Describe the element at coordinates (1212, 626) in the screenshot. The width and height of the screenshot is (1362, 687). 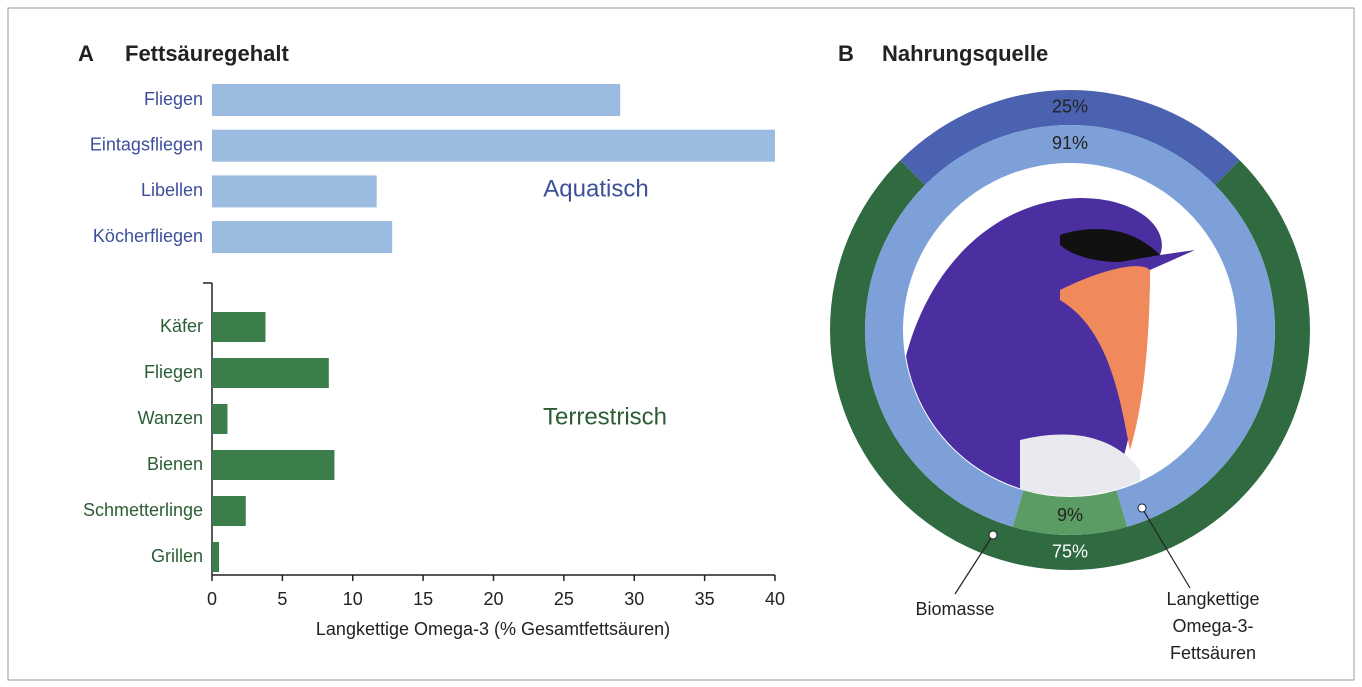
I see `ring-label: Omega-3-` at that location.